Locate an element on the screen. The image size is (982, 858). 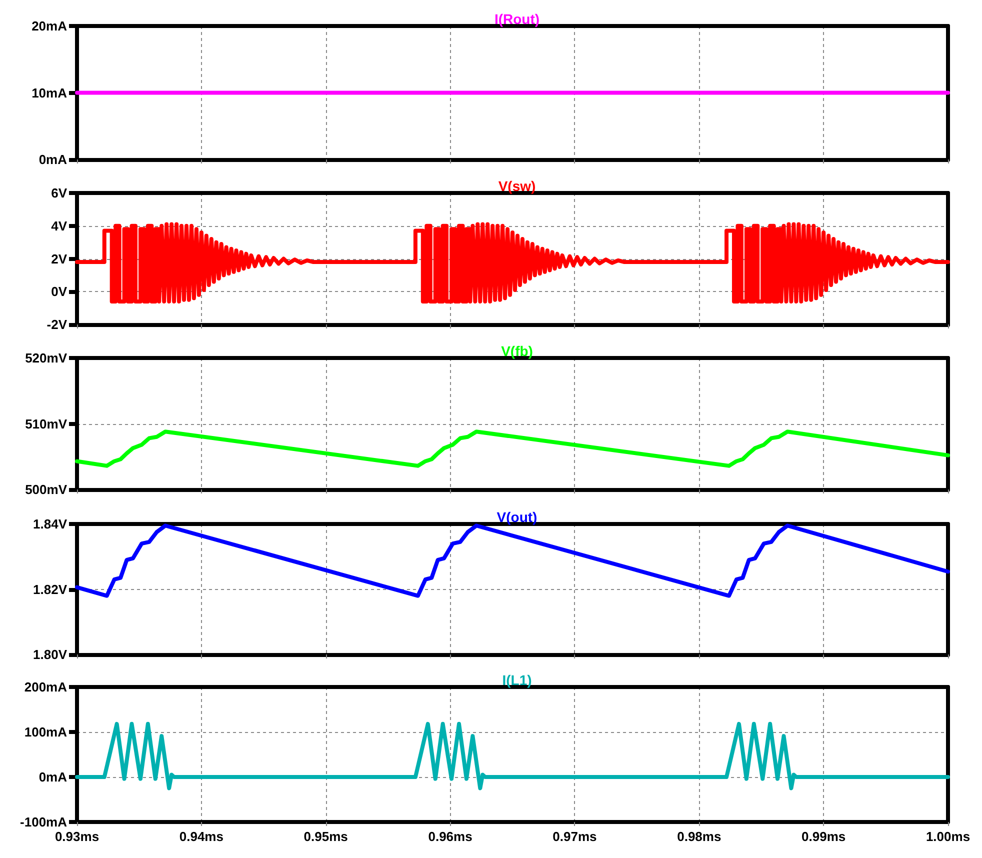
x-tick-label: 0.96ms is located at coordinates (450, 836).